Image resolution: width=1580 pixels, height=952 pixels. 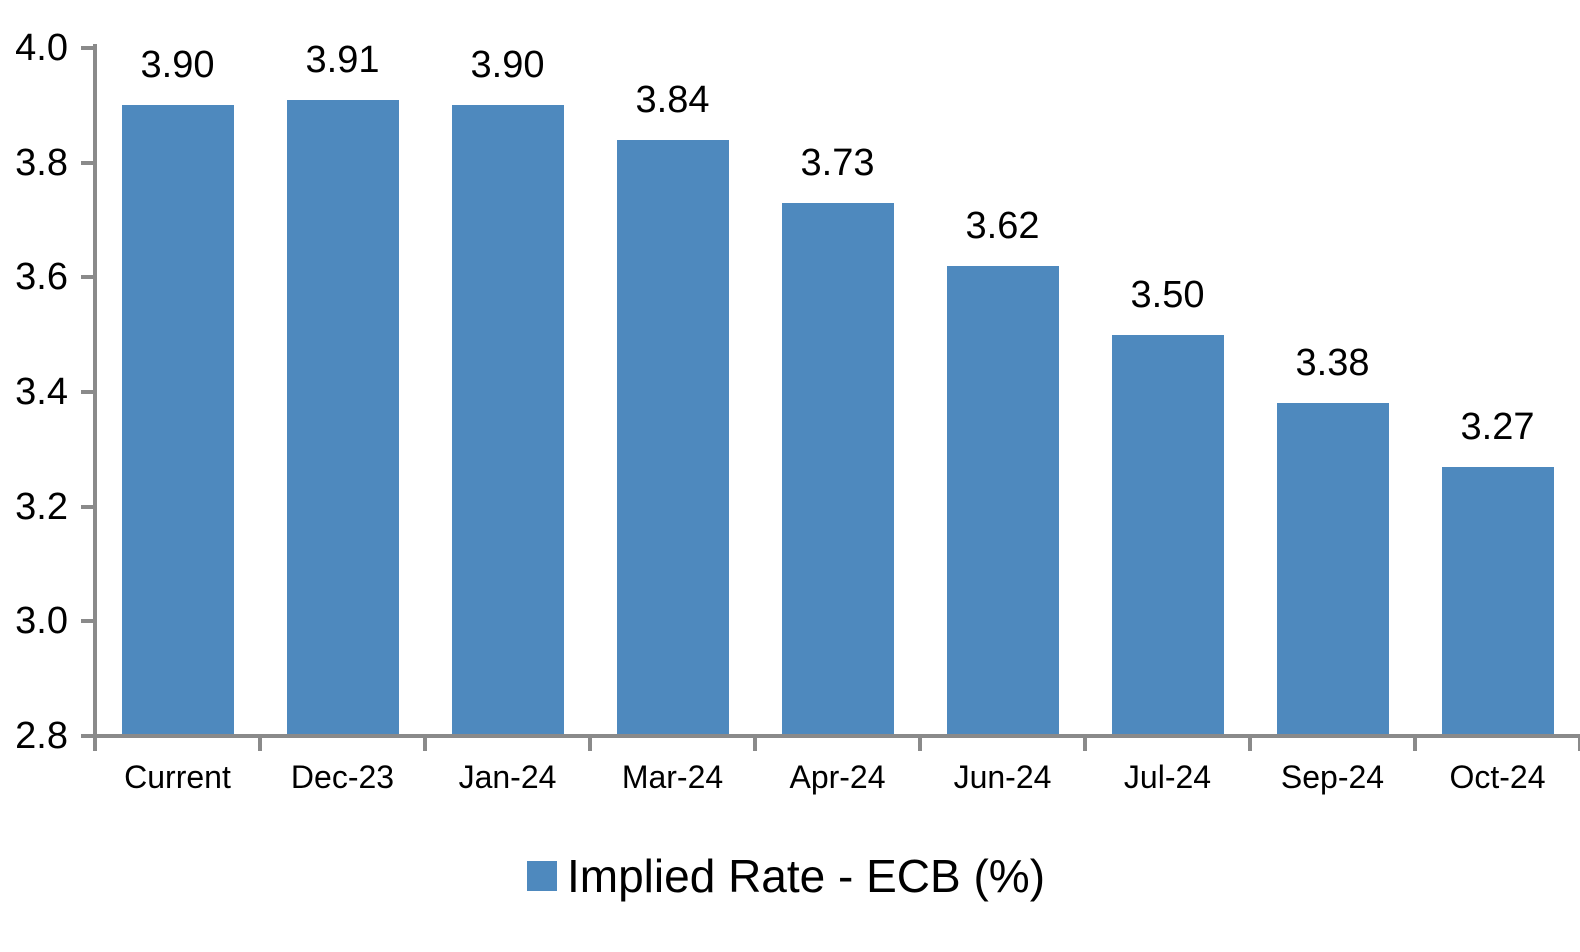 What do you see at coordinates (837, 162) in the screenshot?
I see `bar-value-label: 3.73` at bounding box center [837, 162].